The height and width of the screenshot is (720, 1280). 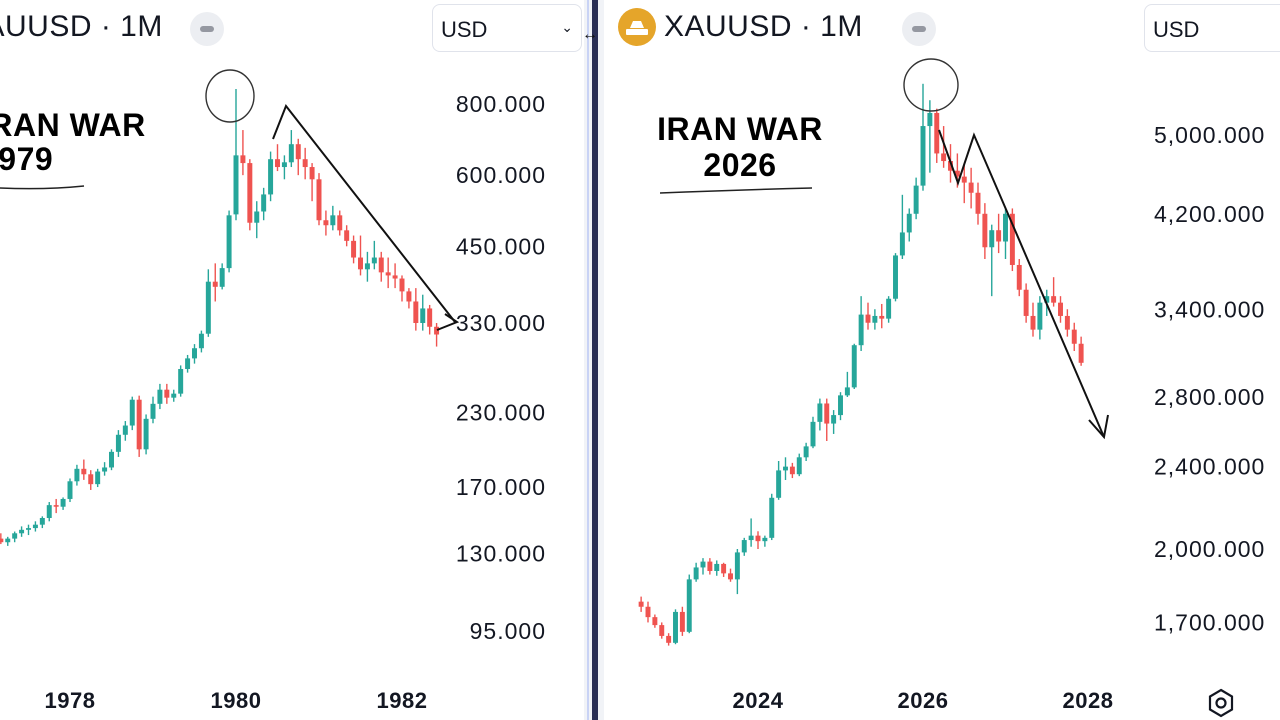 I want to click on currency-select: USD ⌄, so click(x=507, y=28).